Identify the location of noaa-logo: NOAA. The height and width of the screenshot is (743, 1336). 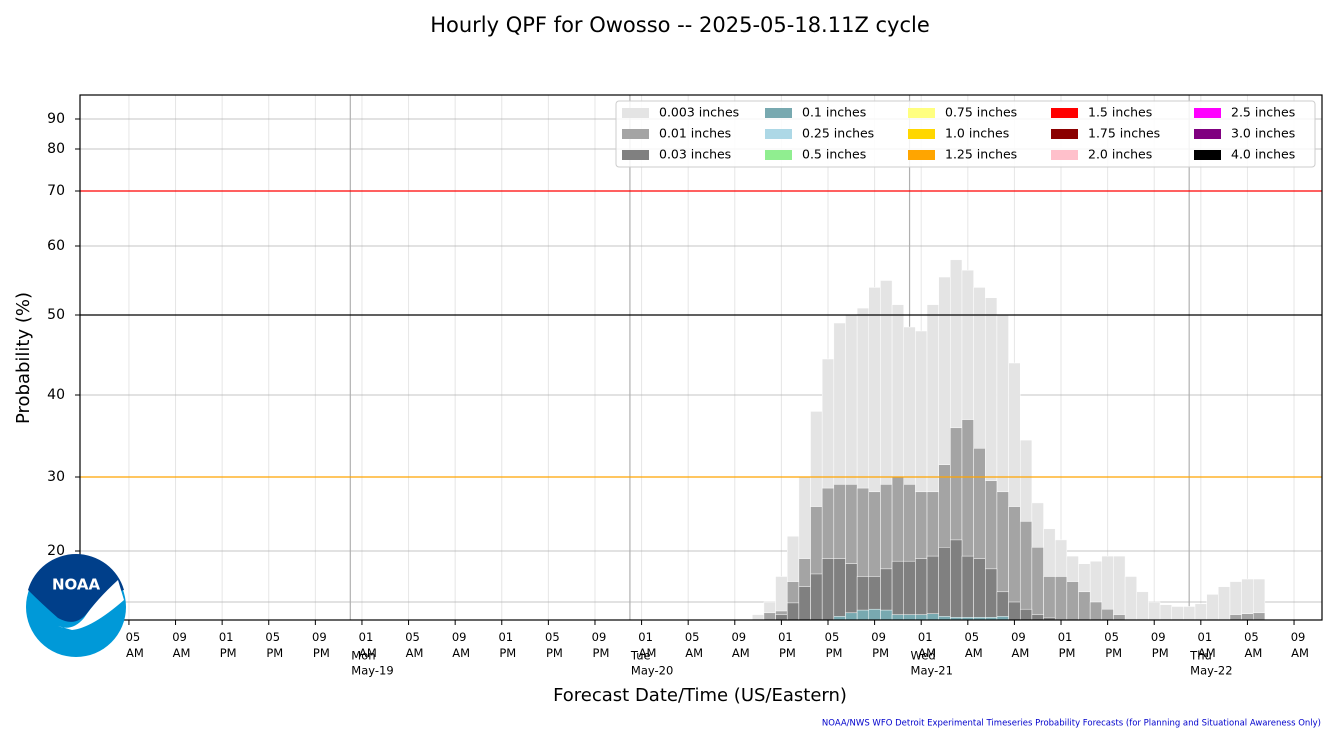
(76, 605).